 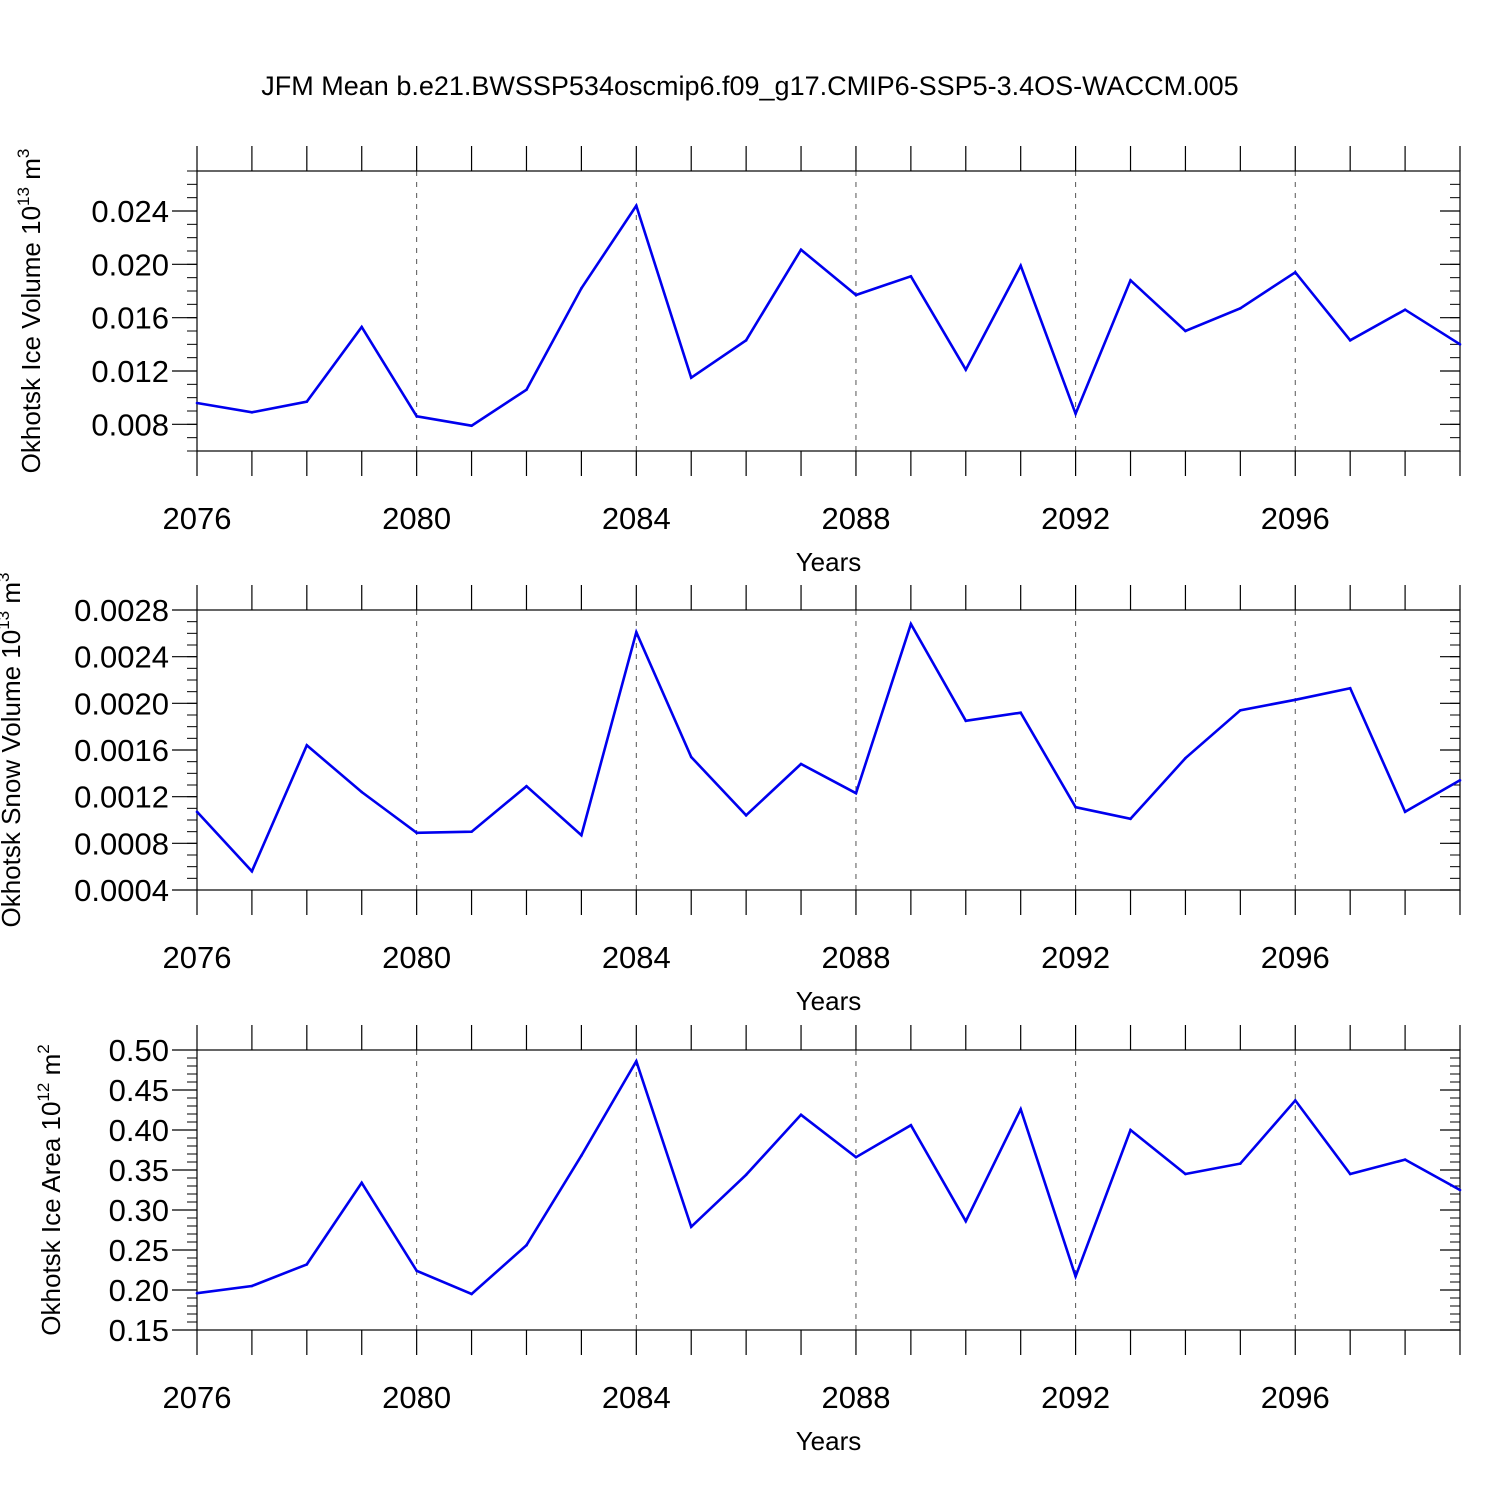 What do you see at coordinates (130, 371) in the screenshot?
I see `y-tick-label: 0.012` at bounding box center [130, 371].